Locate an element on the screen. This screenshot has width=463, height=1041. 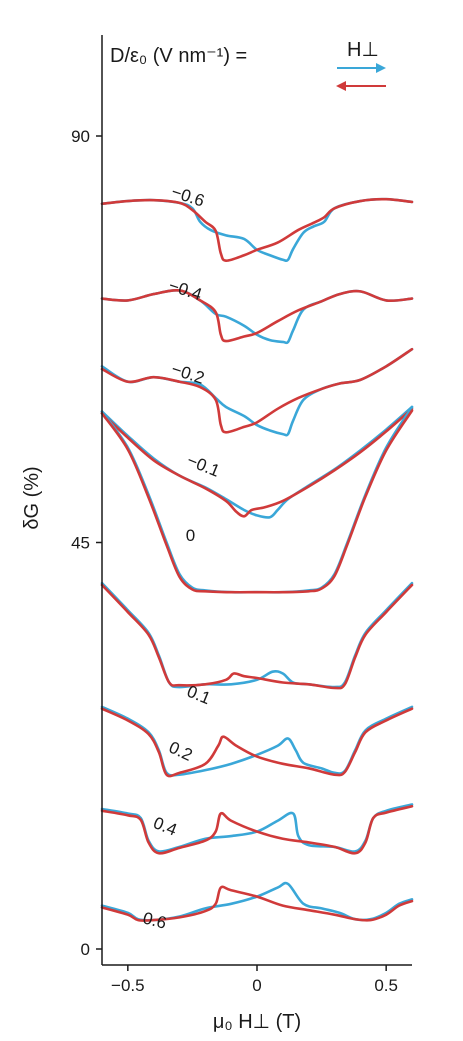
legend-forward-arrow is located at coordinates (361, 68).